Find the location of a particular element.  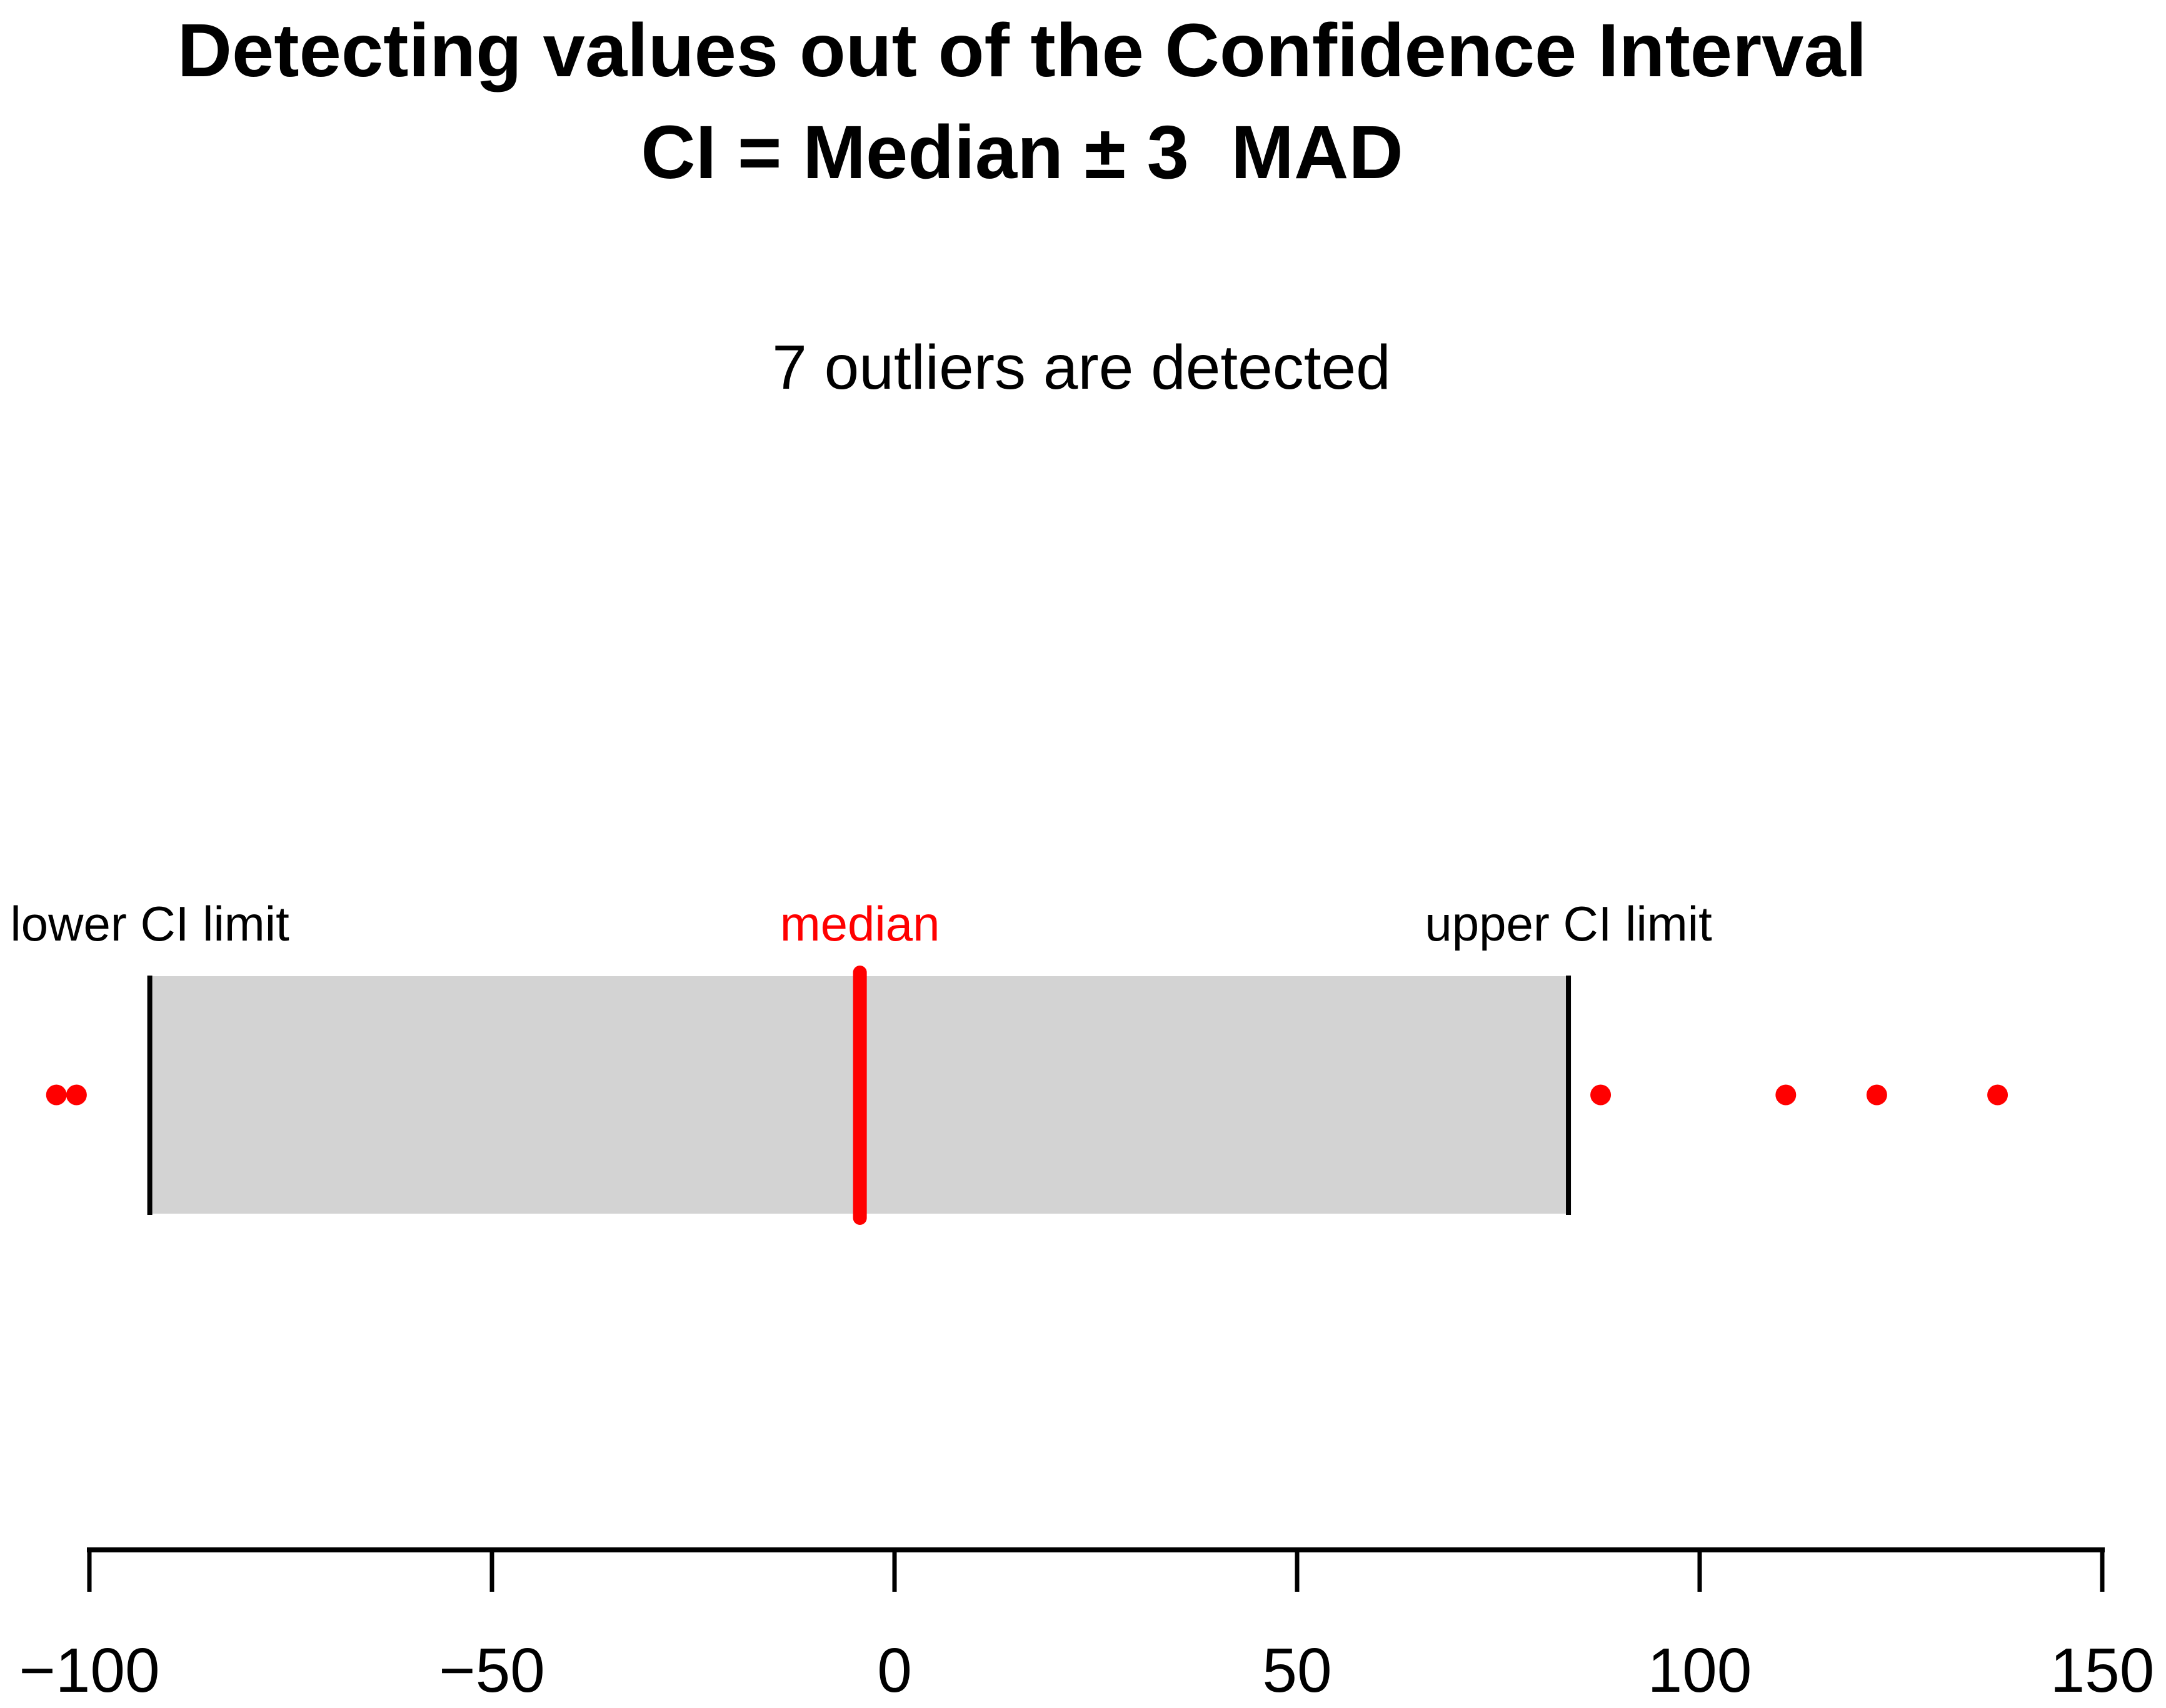

x-axis-tick-label: −50 is located at coordinates (492, 1671).